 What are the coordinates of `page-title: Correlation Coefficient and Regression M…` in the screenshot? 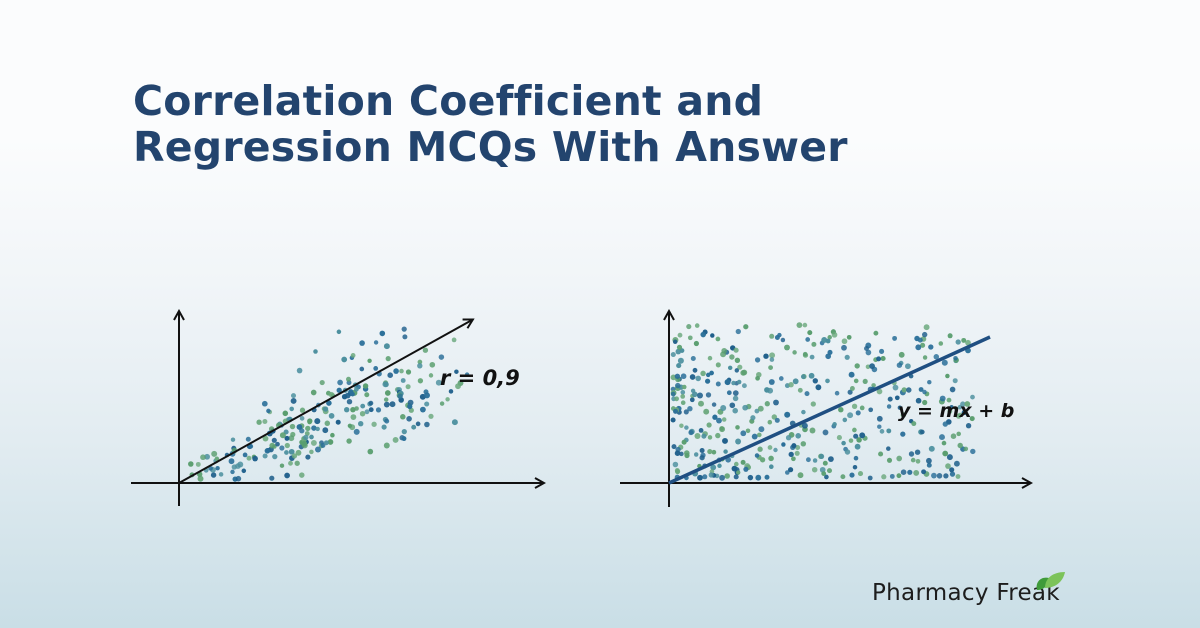 It's located at (490, 124).